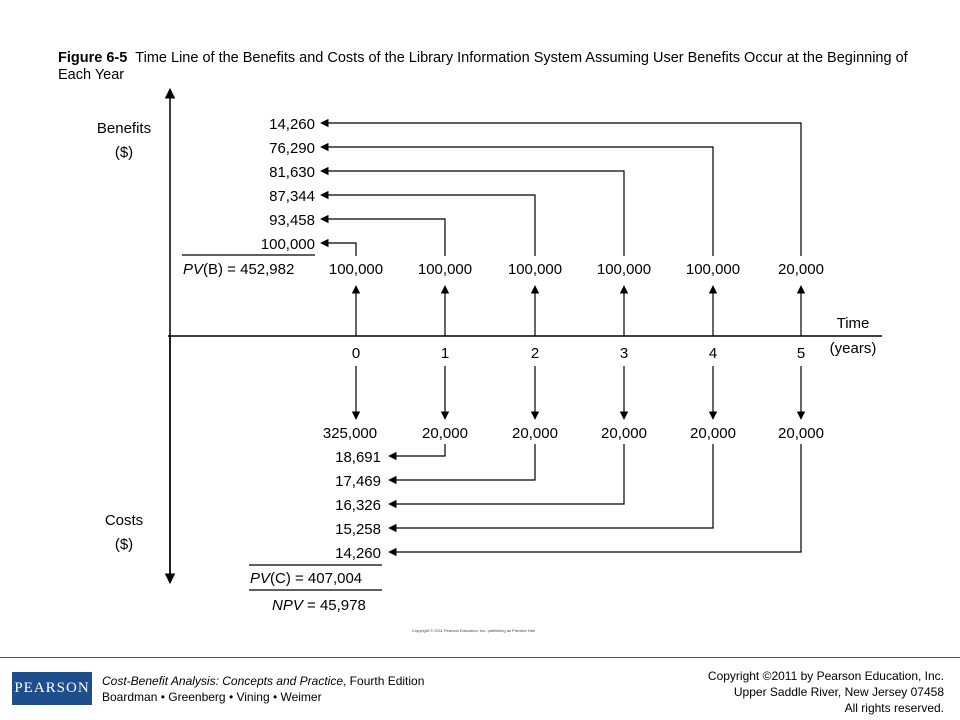 The width and height of the screenshot is (960, 720). I want to click on pv-cost-value: 16,326, so click(358, 505).